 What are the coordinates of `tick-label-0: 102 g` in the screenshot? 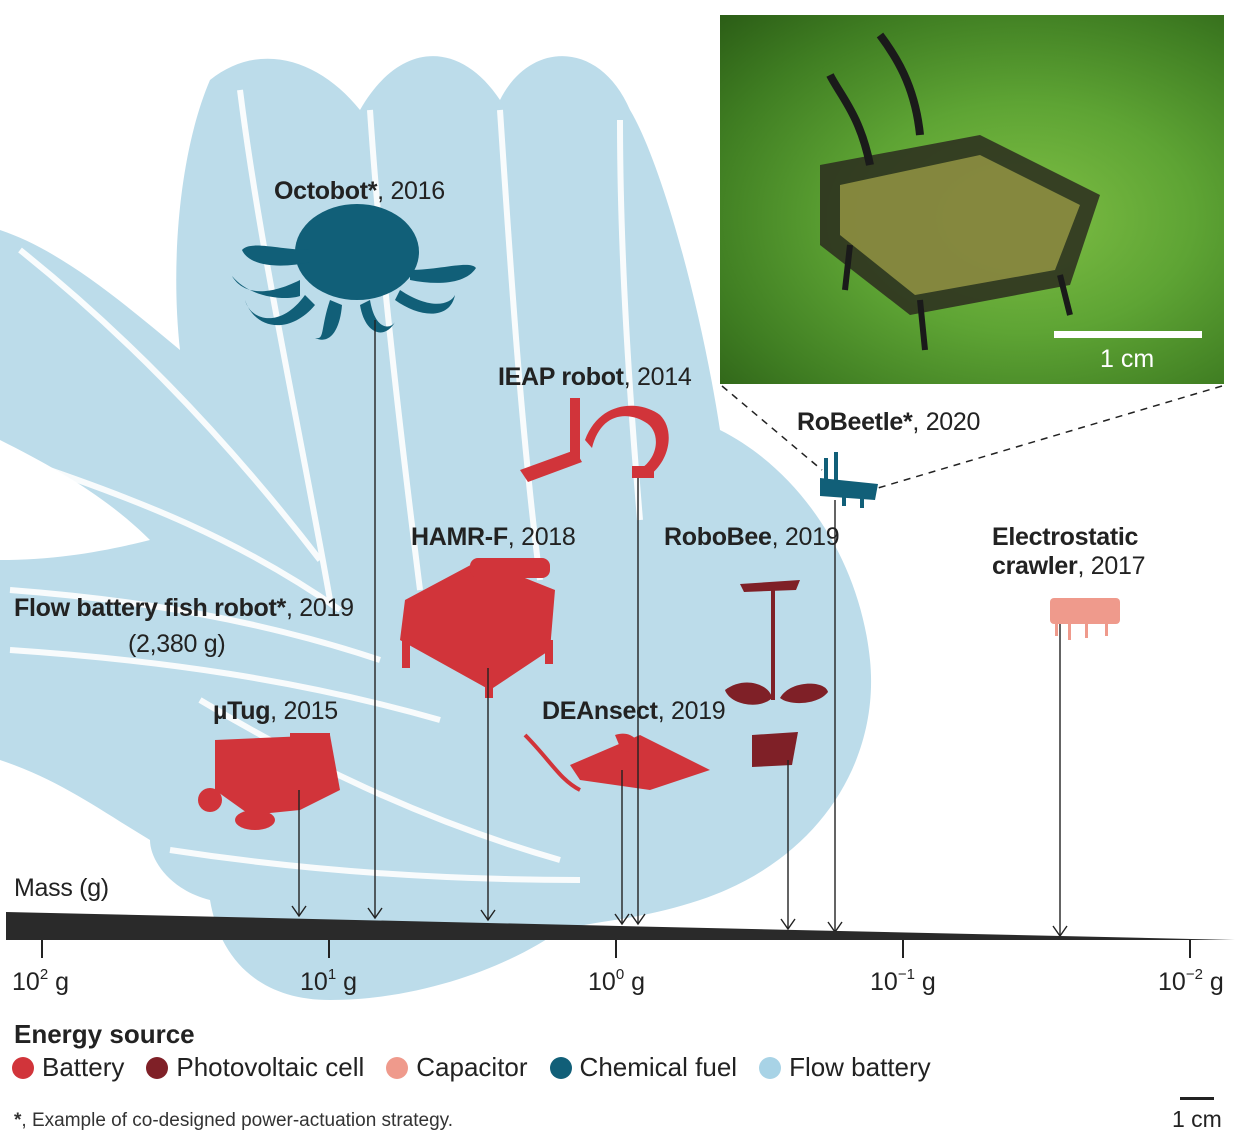 It's located at (41, 981).